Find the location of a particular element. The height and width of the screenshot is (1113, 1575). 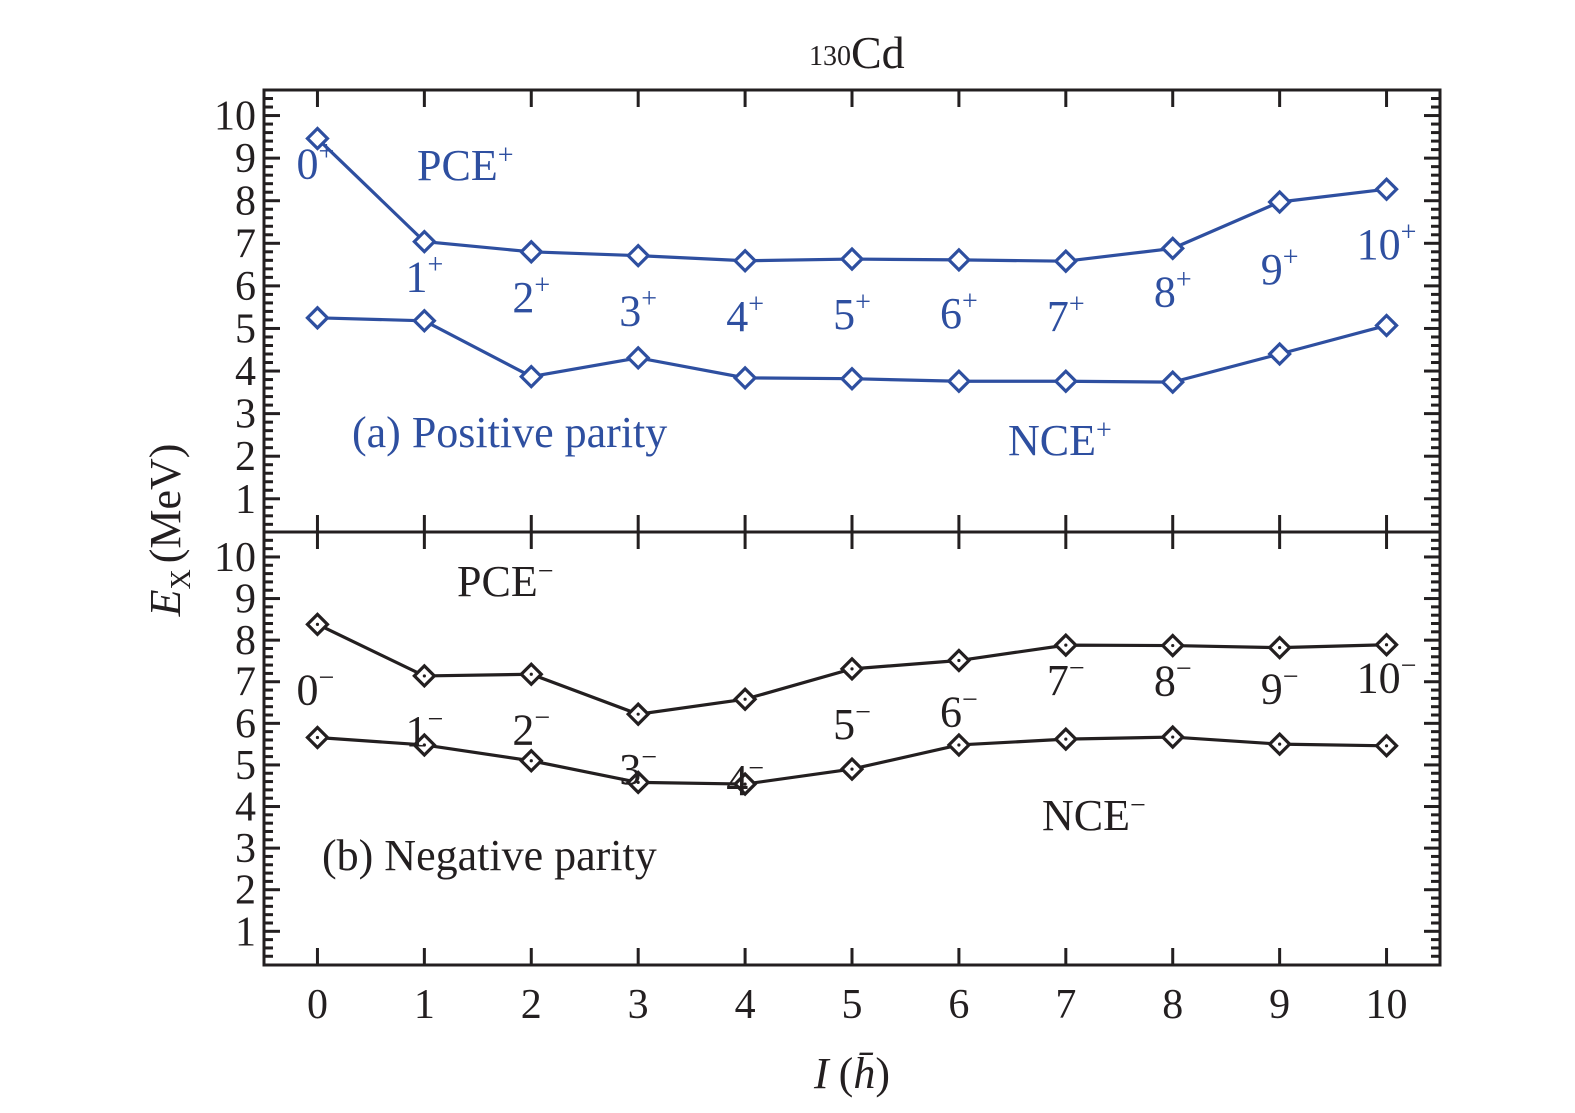

y-axis-label-sub: X is located at coordinates (181, 579).